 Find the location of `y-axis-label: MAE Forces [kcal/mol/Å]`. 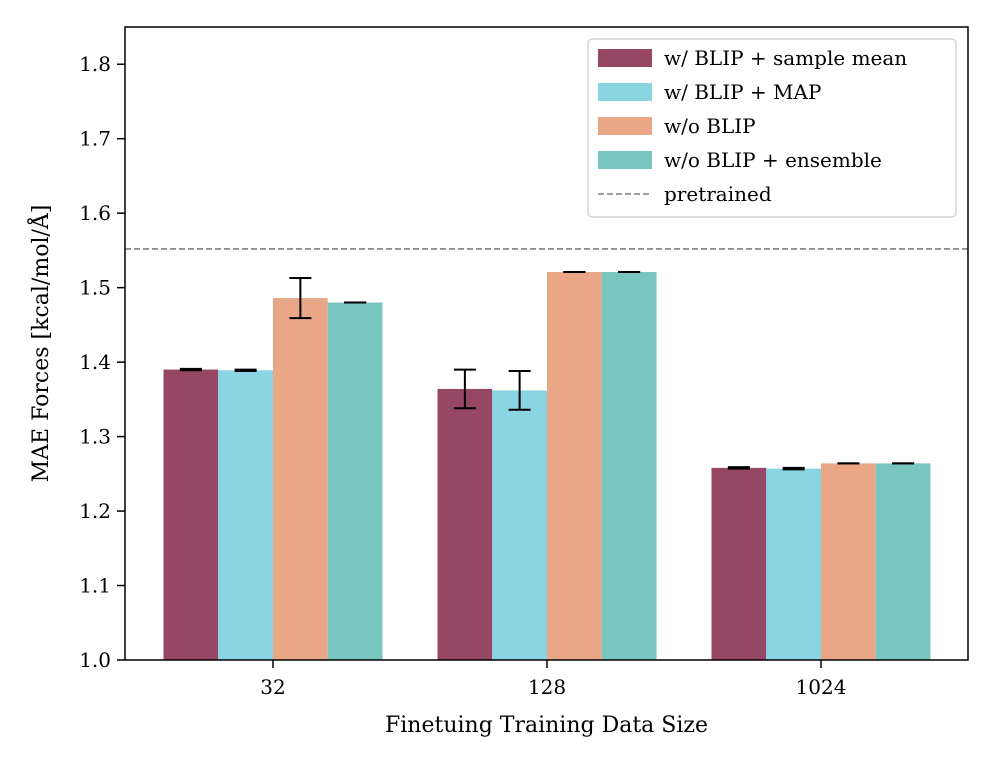

y-axis-label: MAE Forces [kcal/mol/Å] is located at coordinates (40, 344).